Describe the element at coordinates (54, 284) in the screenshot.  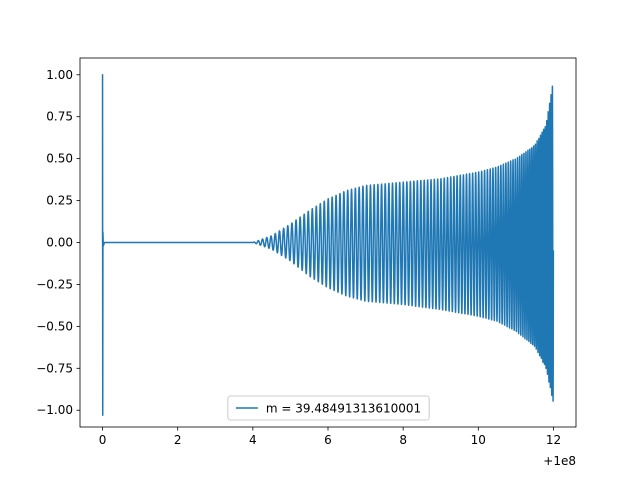
I see `y-tick-label: −0.25` at that location.